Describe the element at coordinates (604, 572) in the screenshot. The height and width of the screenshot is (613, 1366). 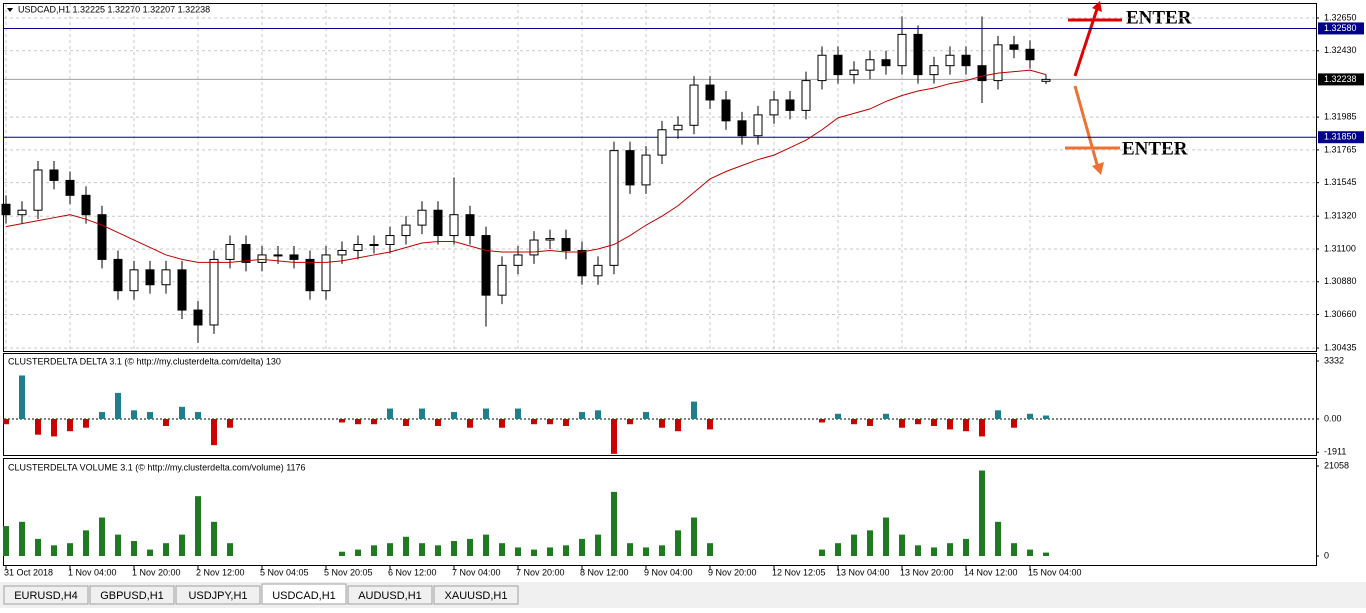
I see `x-tick-label: 8 Nov 12:00` at that location.